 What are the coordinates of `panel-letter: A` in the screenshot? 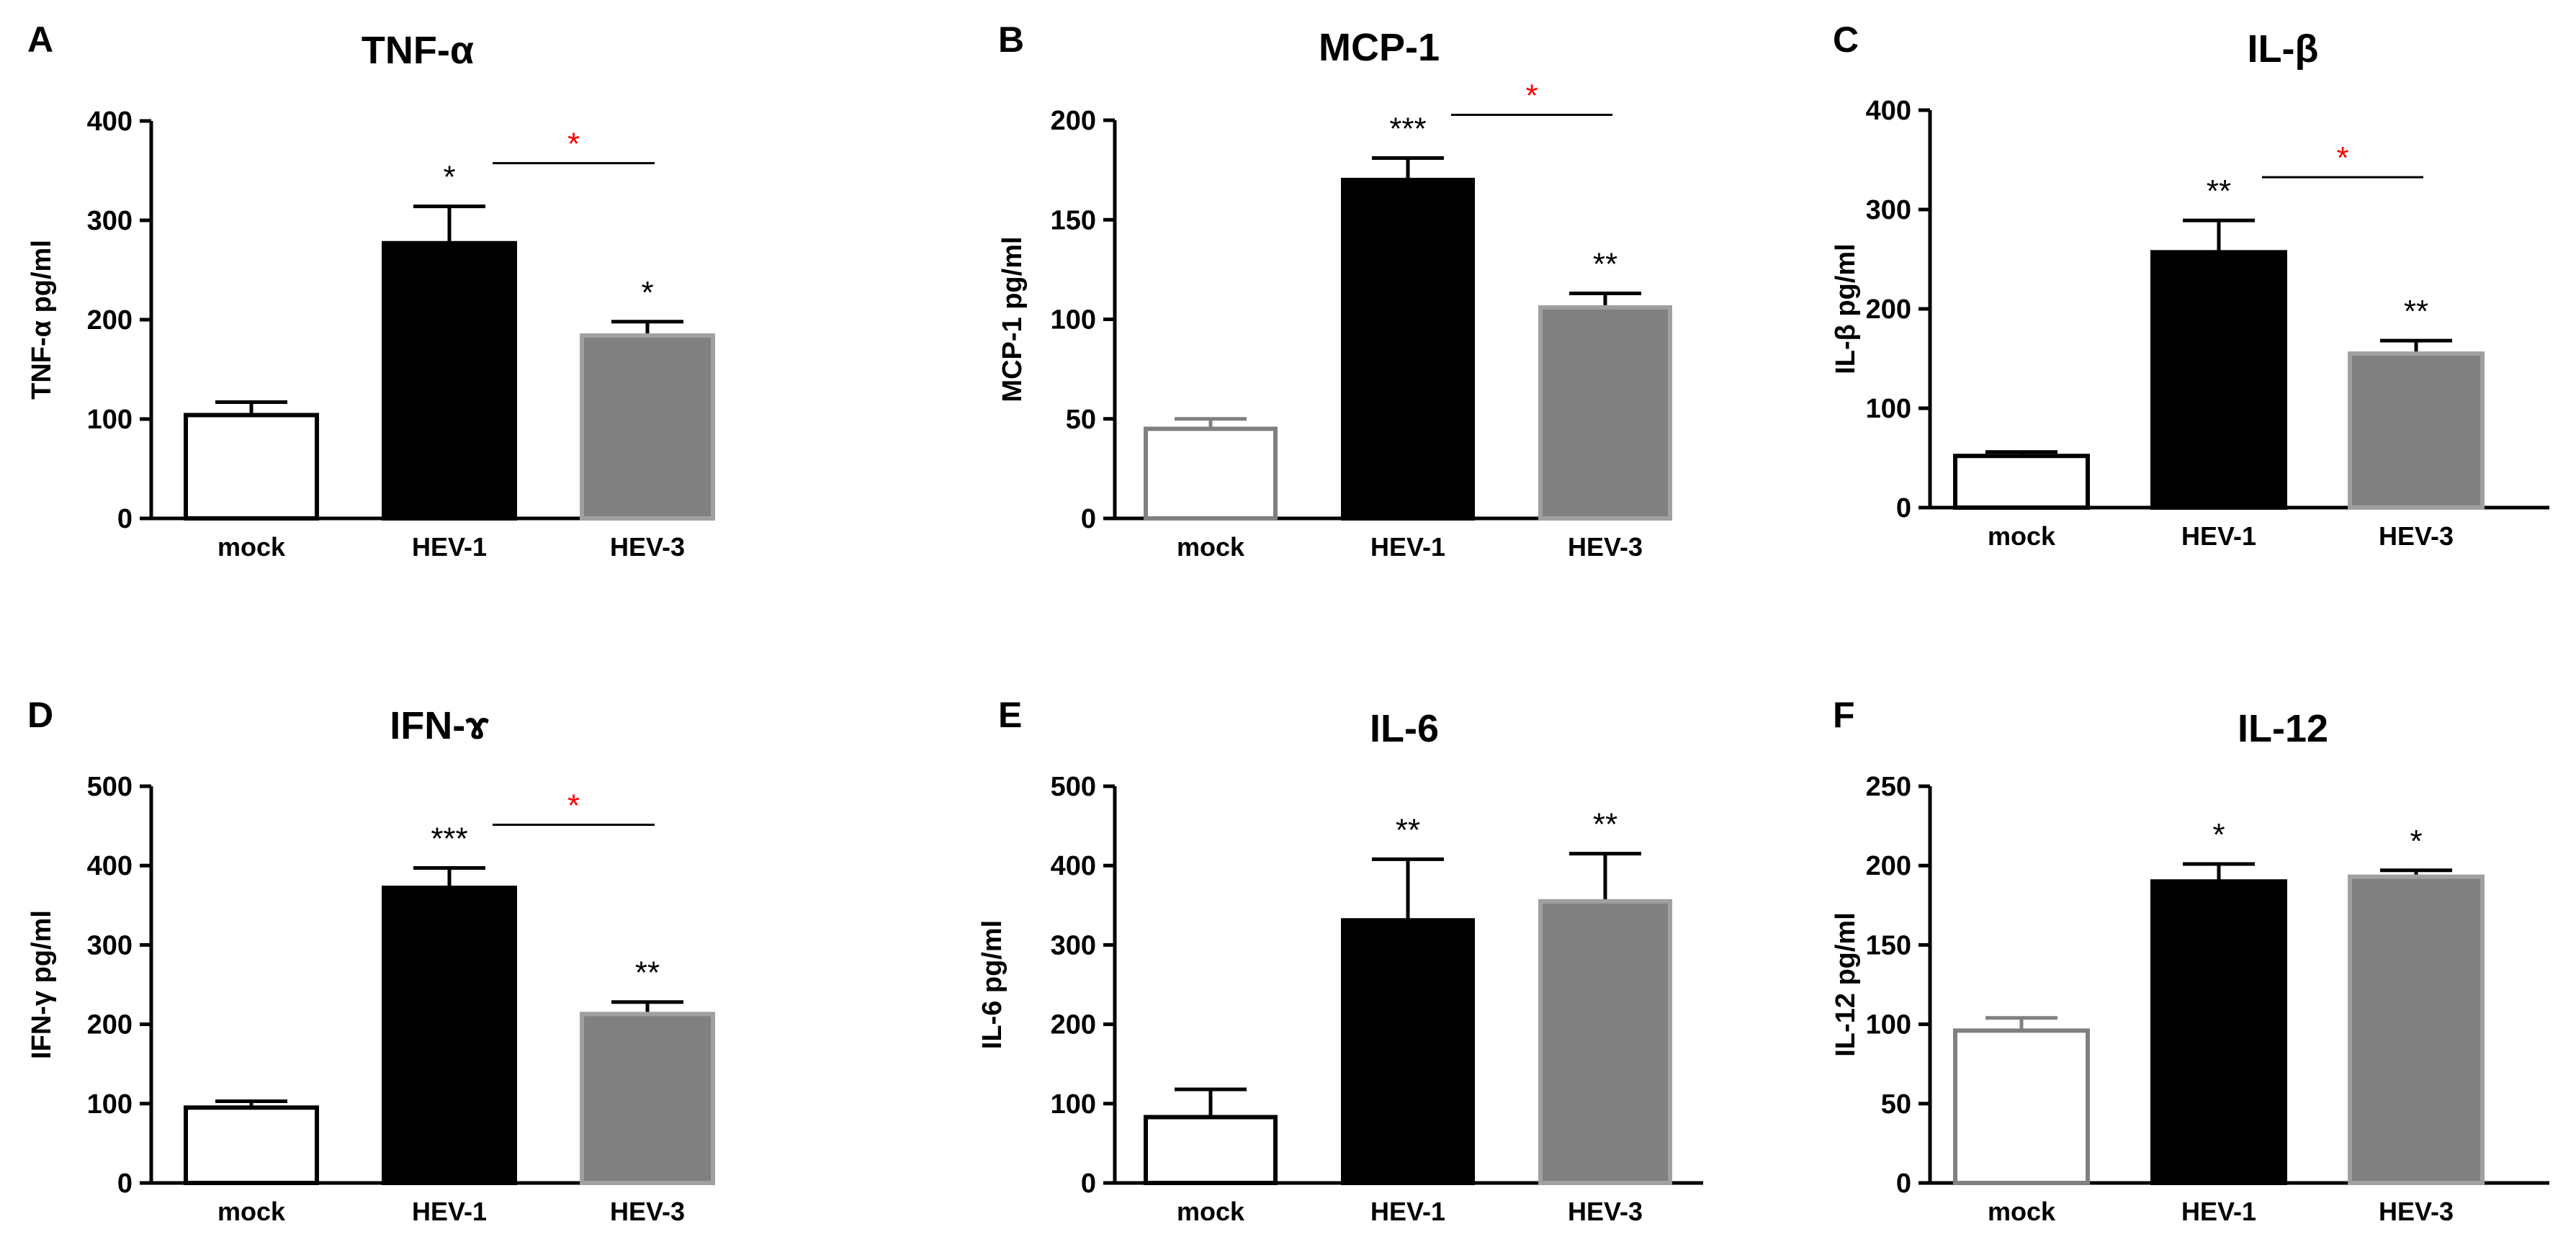 It's located at (40, 39).